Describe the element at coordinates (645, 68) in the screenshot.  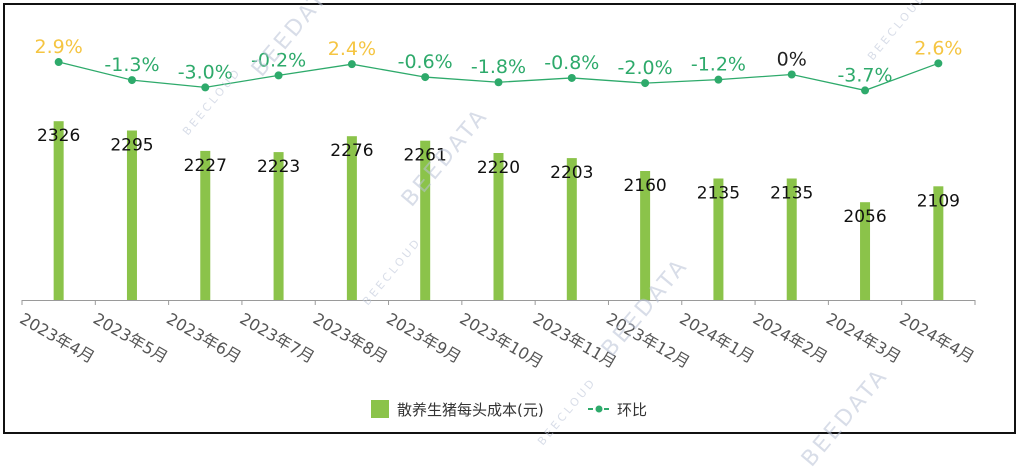
I see `ratio-value-label: -2.0%` at that location.